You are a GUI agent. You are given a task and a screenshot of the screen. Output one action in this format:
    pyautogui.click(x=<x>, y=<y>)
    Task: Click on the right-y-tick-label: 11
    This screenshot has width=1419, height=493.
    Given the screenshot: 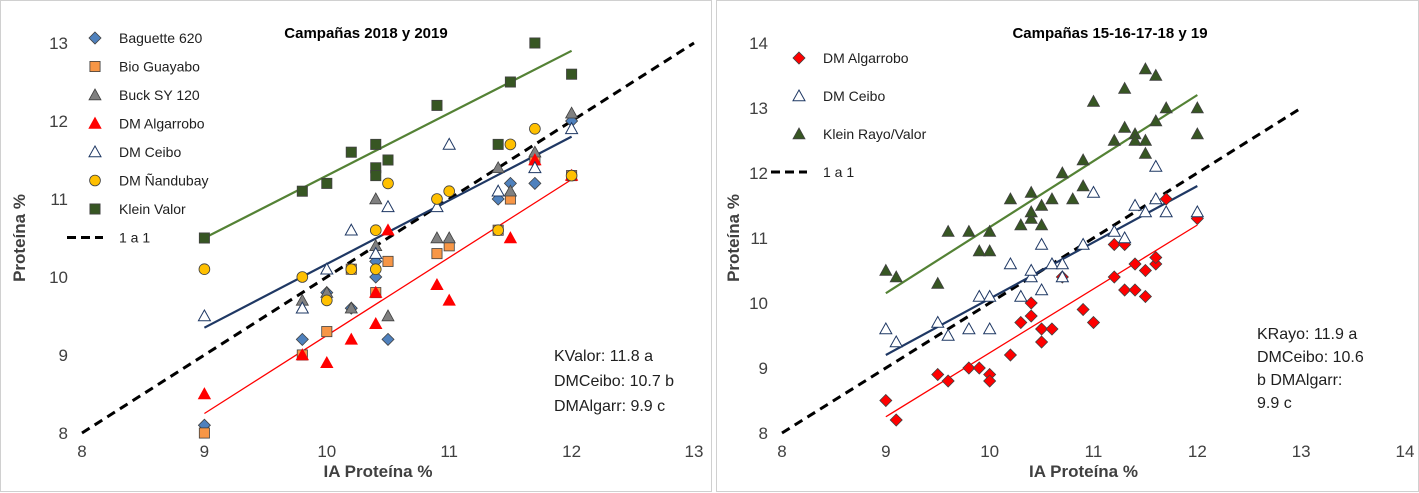 What is the action you would take?
    pyautogui.click(x=759, y=238)
    